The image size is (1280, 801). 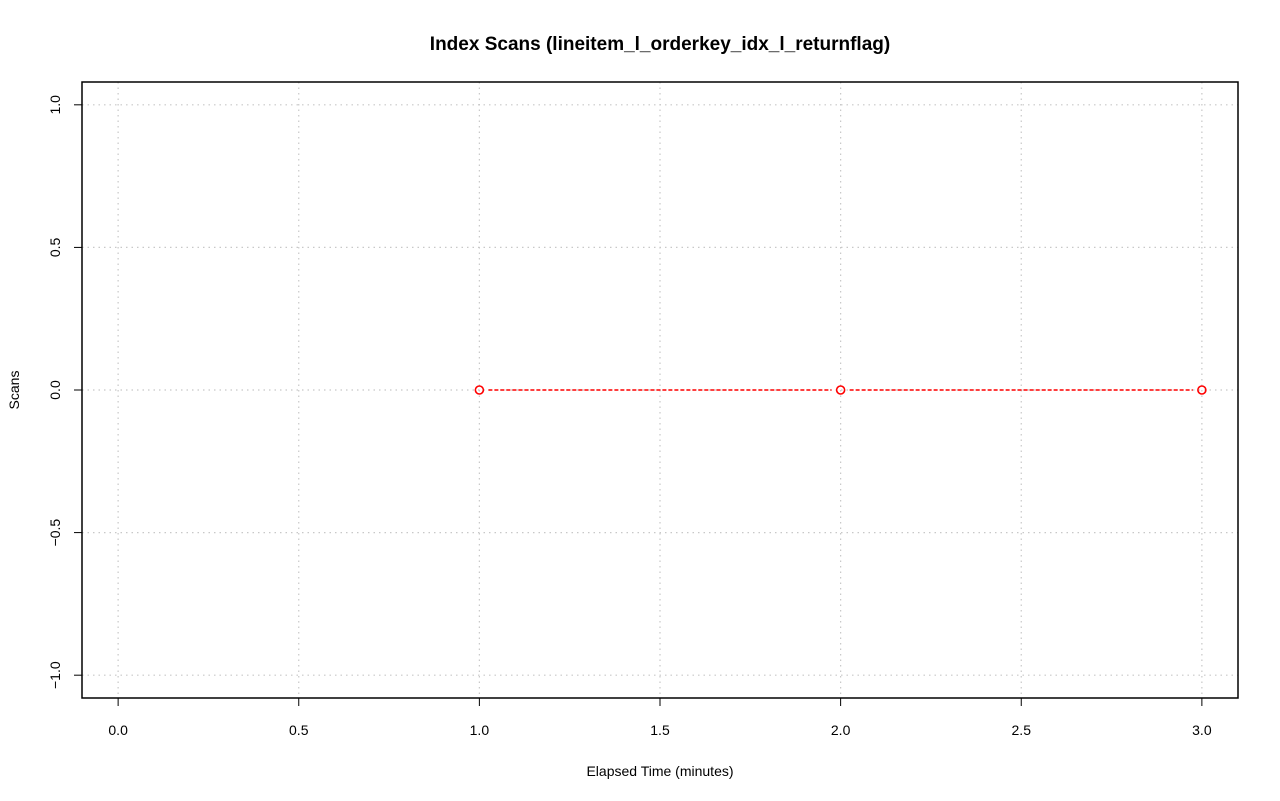 What do you see at coordinates (14, 390) in the screenshot?
I see `y-axis-label: Scans` at bounding box center [14, 390].